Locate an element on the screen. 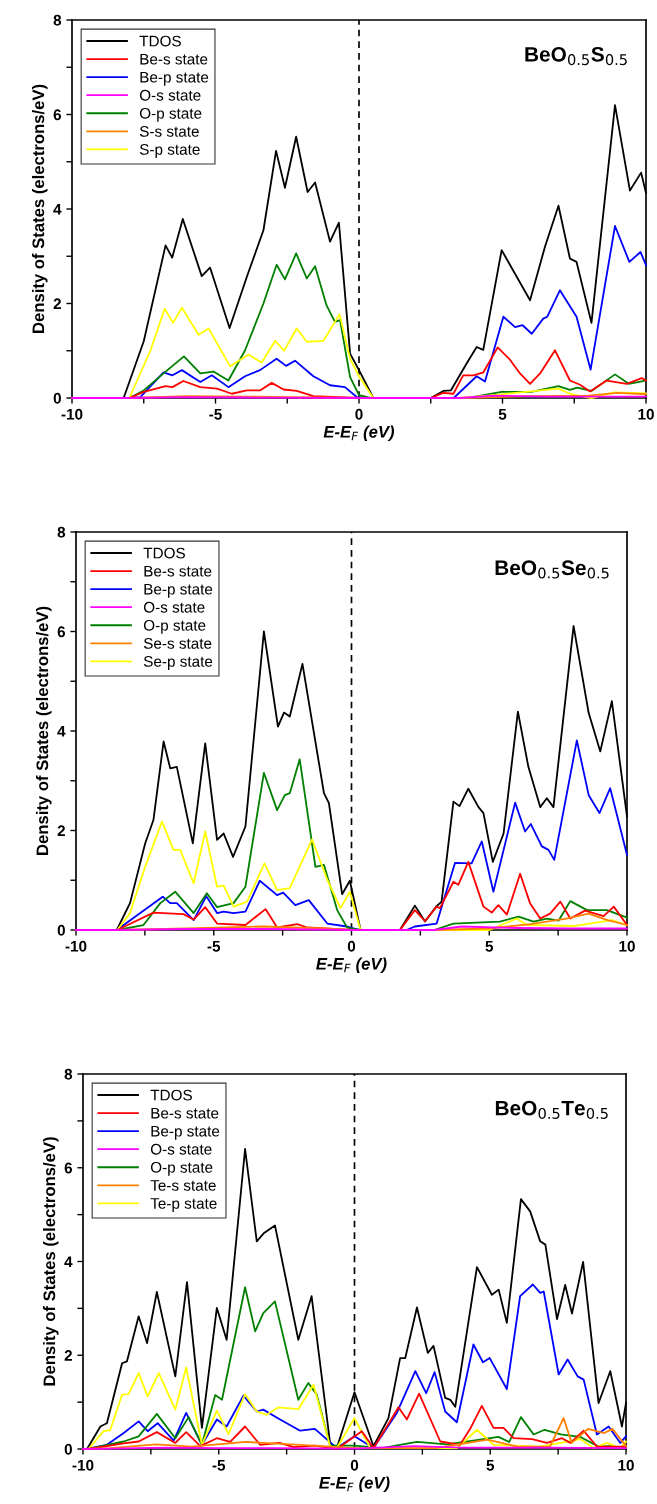 Image resolution: width=657 pixels, height=1504 pixels. legend-label: Te-p state is located at coordinates (183, 1205).